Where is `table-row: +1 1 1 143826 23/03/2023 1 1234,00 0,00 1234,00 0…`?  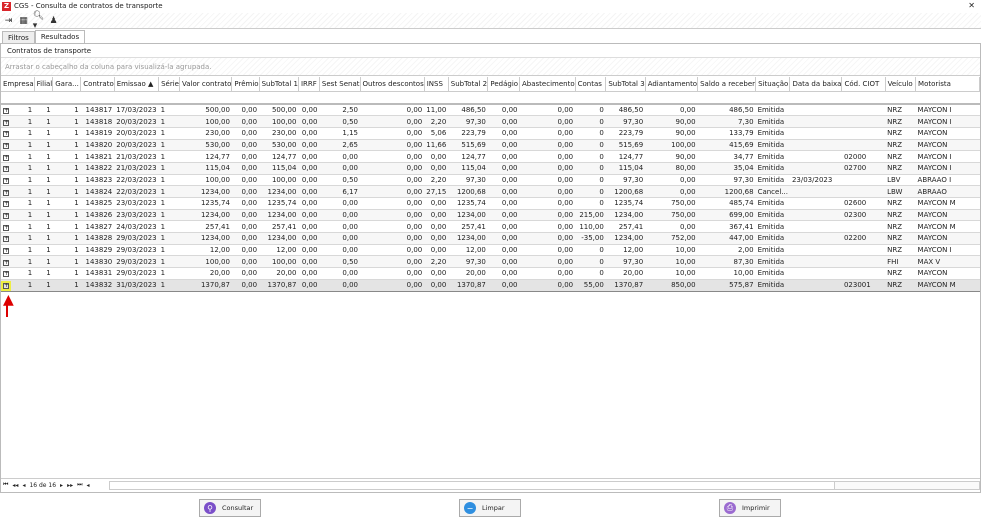
table-row: +1 1 1 143826 23/03/2023 1 1234,00 0,00 1234,00 0… is located at coordinates (490, 215).